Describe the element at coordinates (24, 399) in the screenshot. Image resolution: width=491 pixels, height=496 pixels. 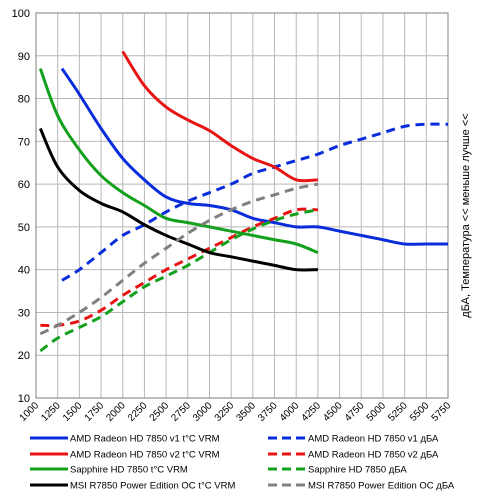
I see `y-tick-label: 10` at that location.